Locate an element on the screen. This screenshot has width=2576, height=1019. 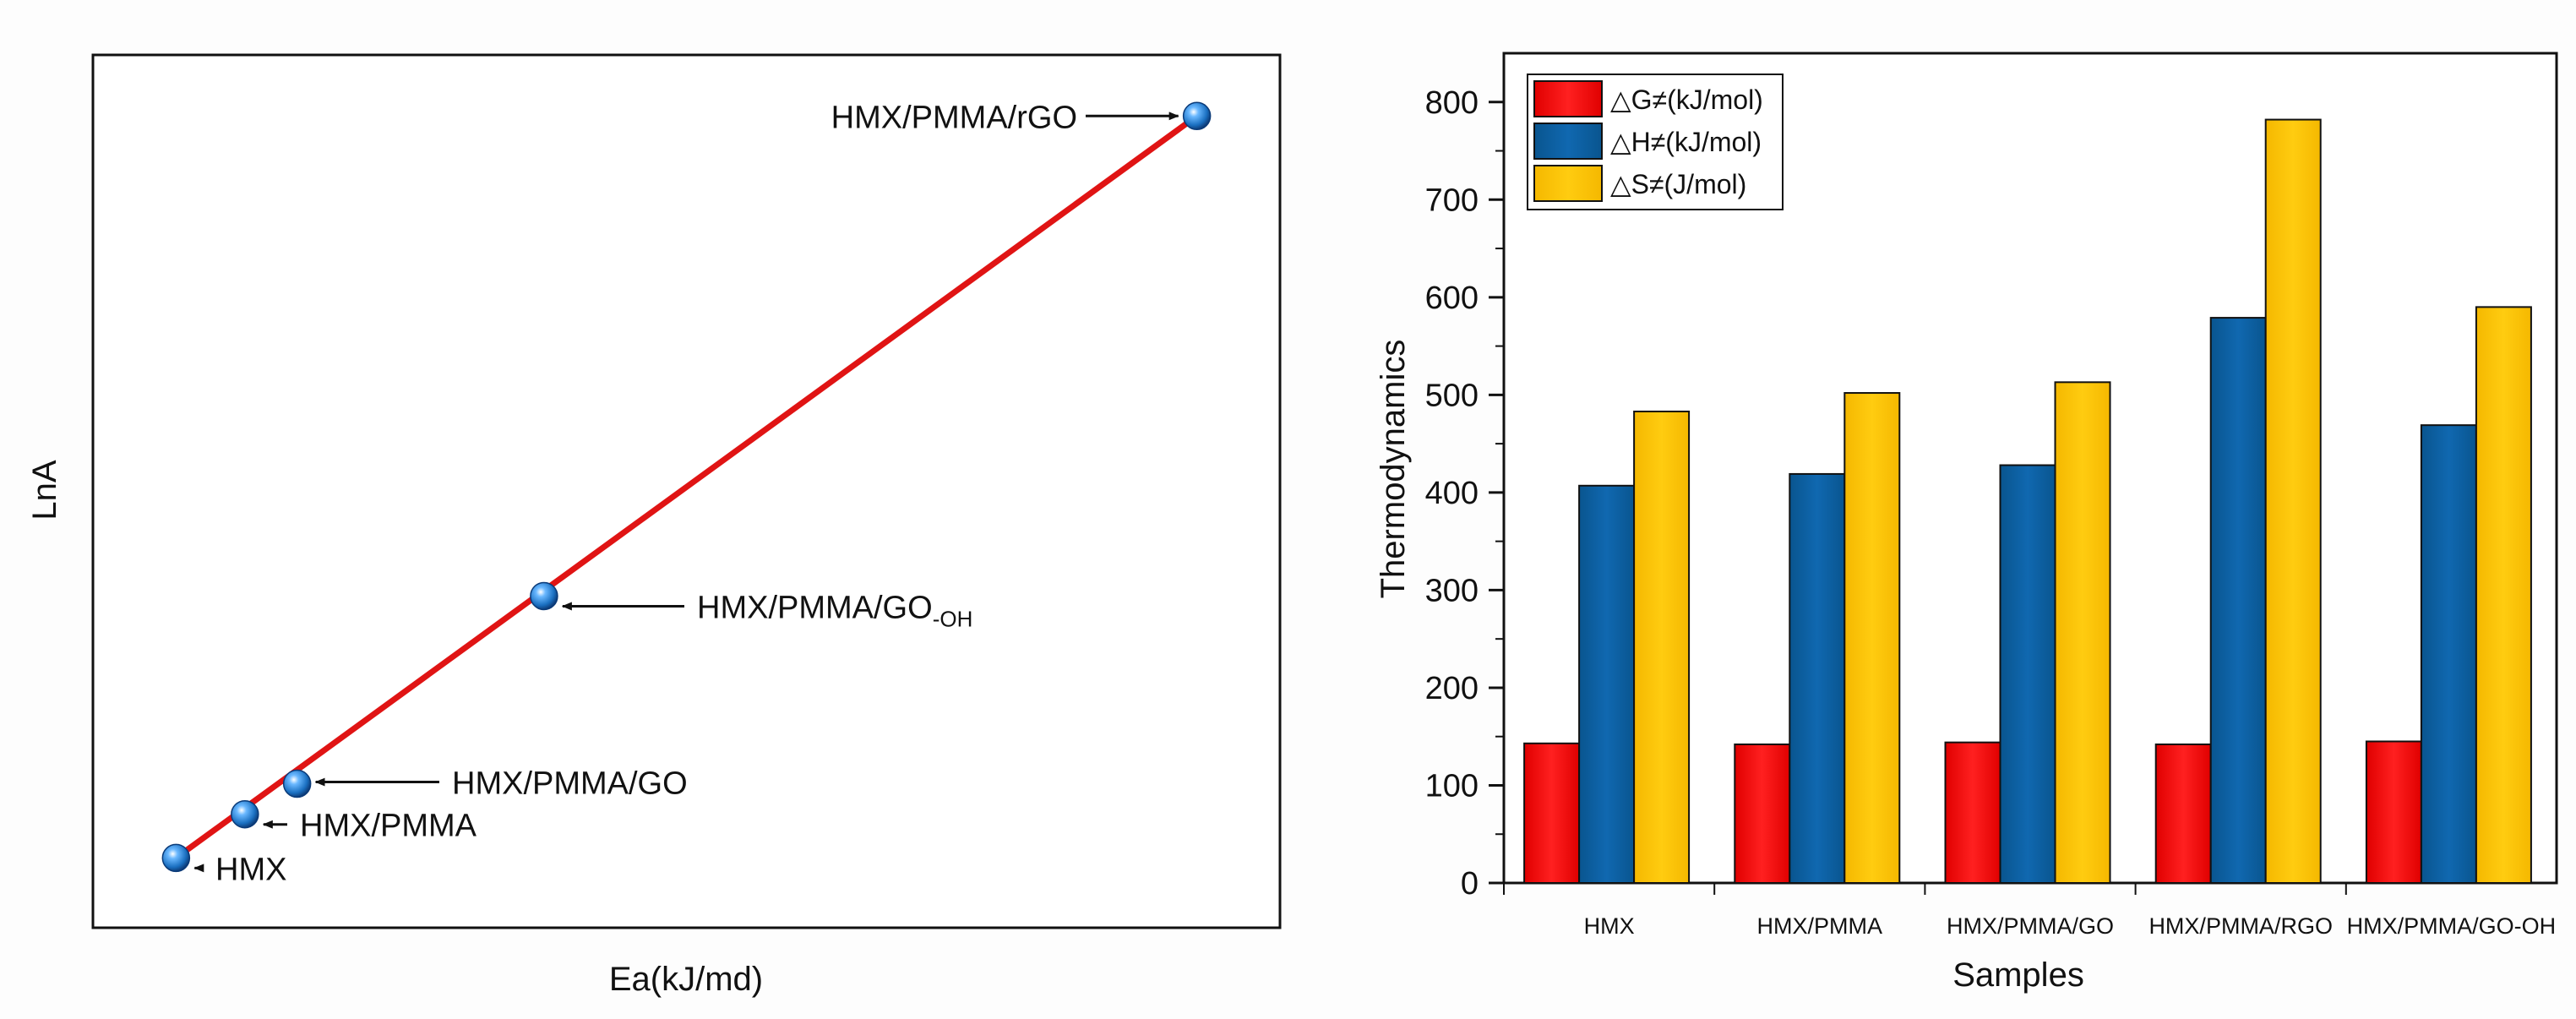
y-tick-label: 400 is located at coordinates (1452, 493).